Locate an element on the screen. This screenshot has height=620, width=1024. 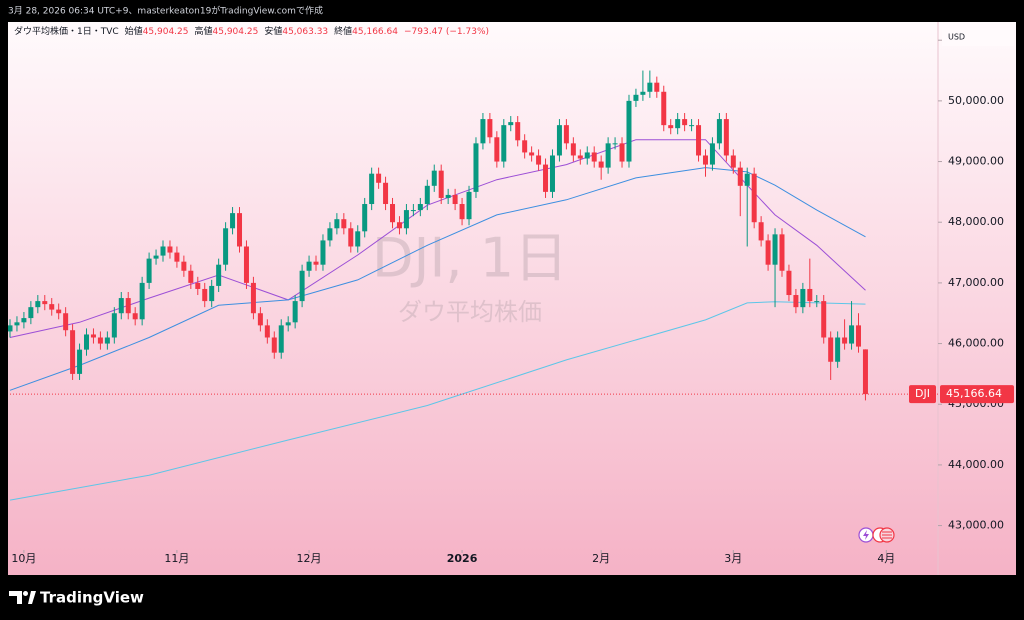
x-tick-label: 2月 is located at coordinates (601, 558).